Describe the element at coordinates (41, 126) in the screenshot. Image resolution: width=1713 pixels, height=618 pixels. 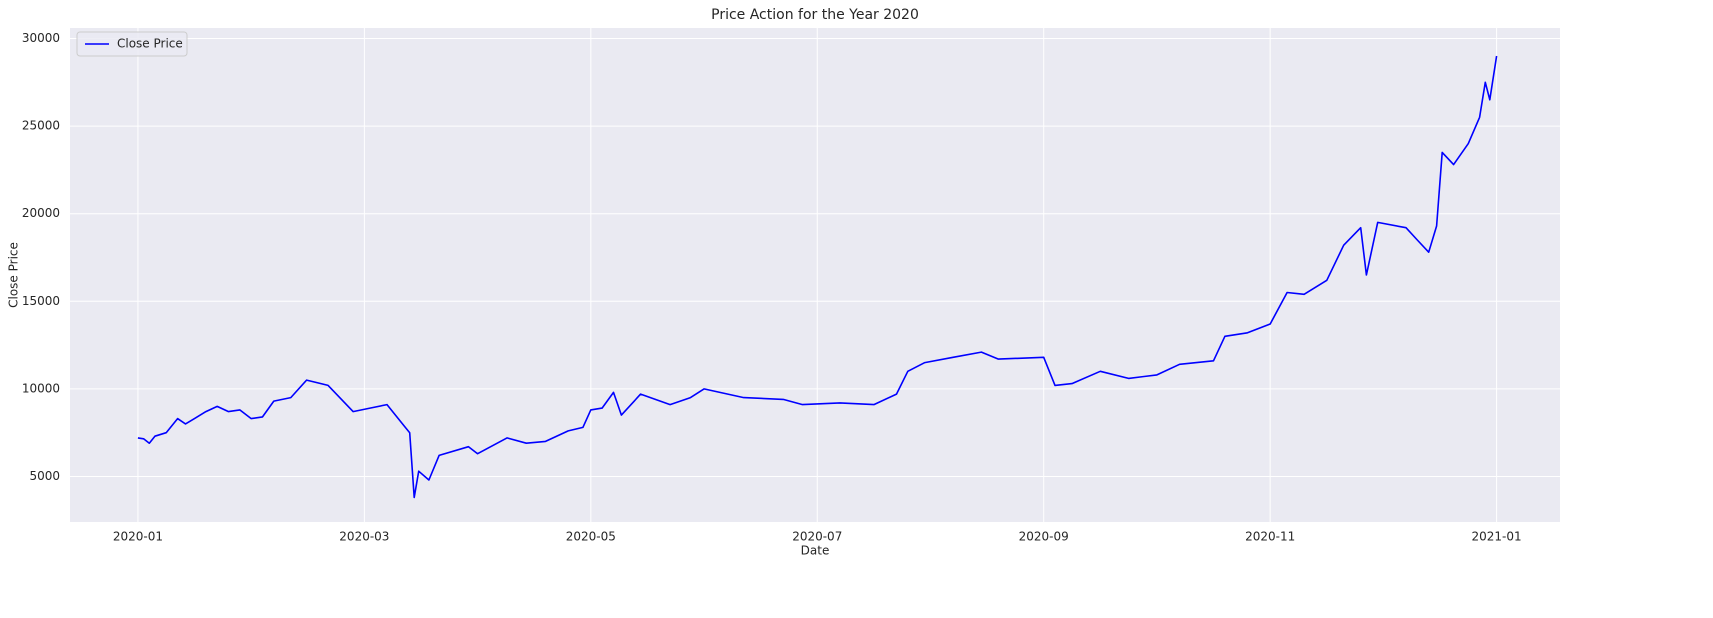
I see `y-tick-label: 25000` at that location.